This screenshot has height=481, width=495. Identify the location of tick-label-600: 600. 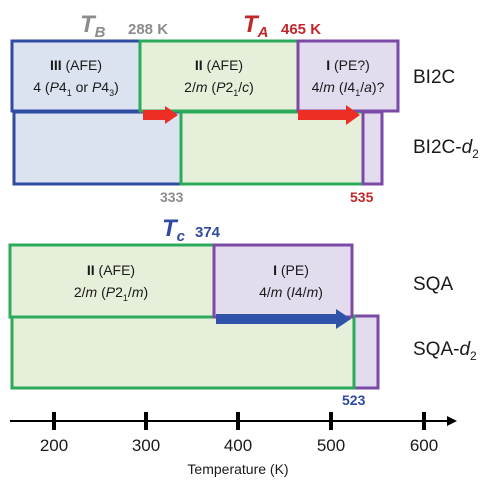
(424, 445).